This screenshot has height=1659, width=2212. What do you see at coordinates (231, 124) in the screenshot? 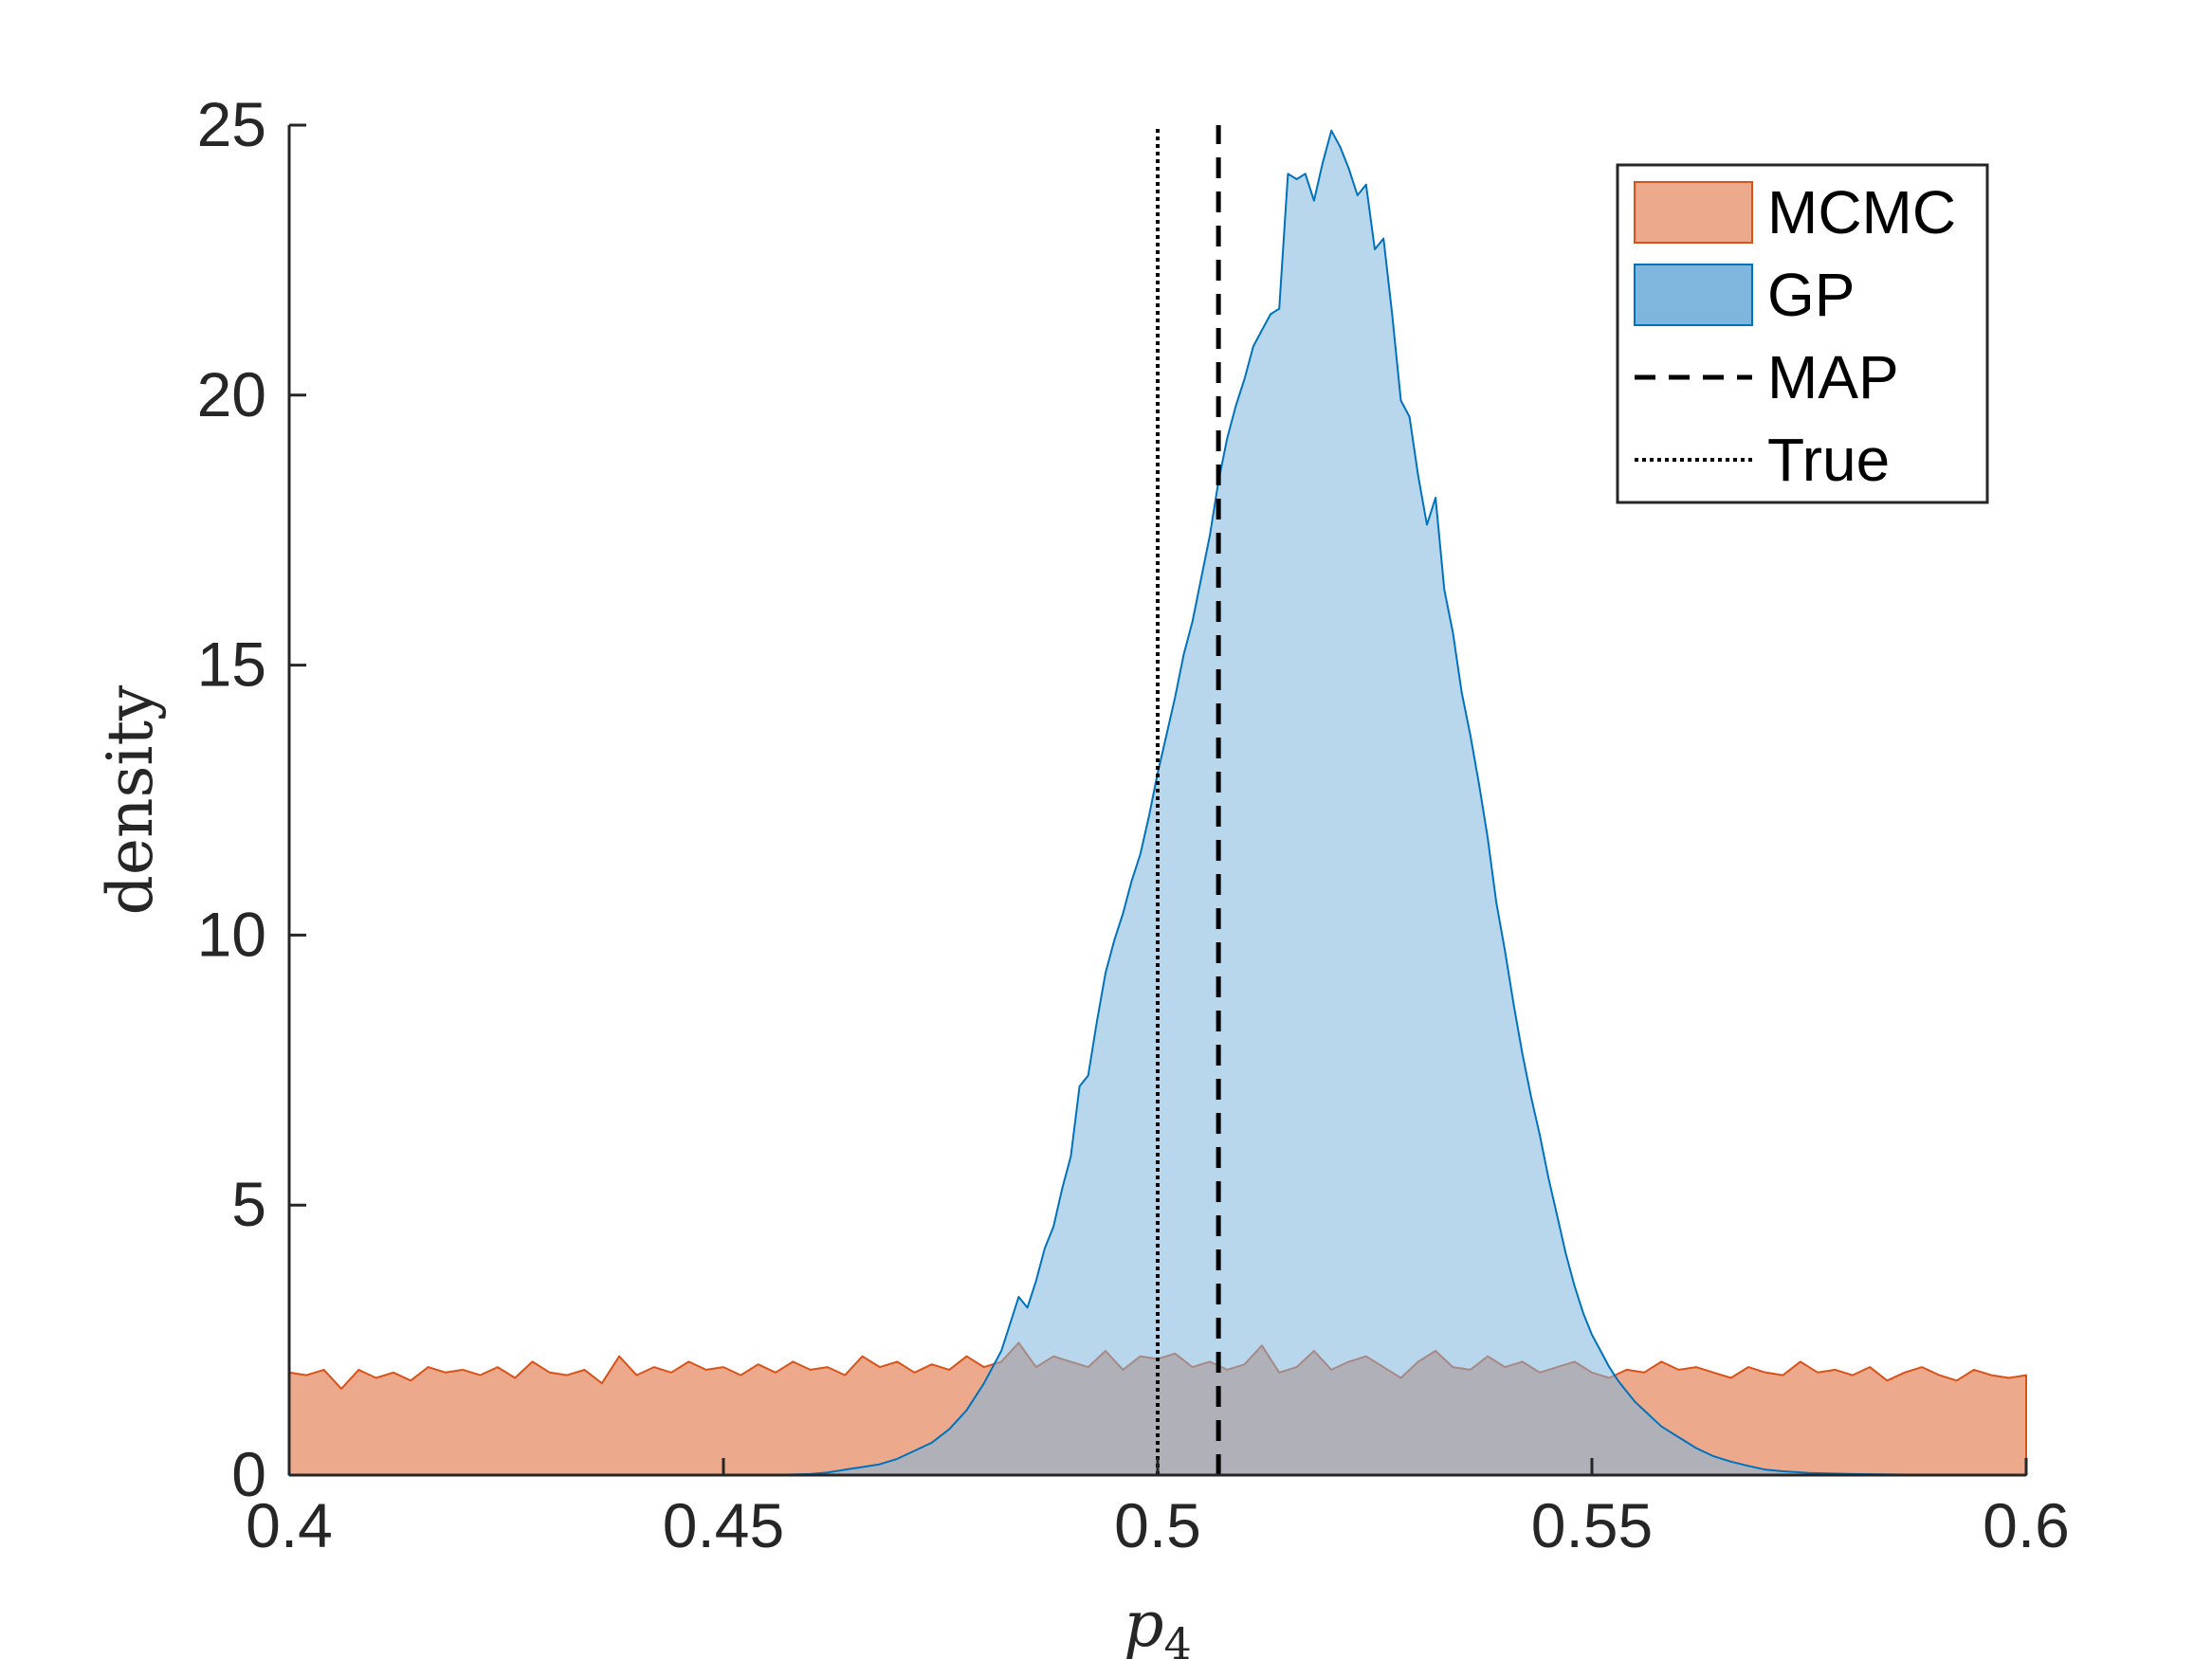
I see `y-tick-label: 25` at bounding box center [231, 124].